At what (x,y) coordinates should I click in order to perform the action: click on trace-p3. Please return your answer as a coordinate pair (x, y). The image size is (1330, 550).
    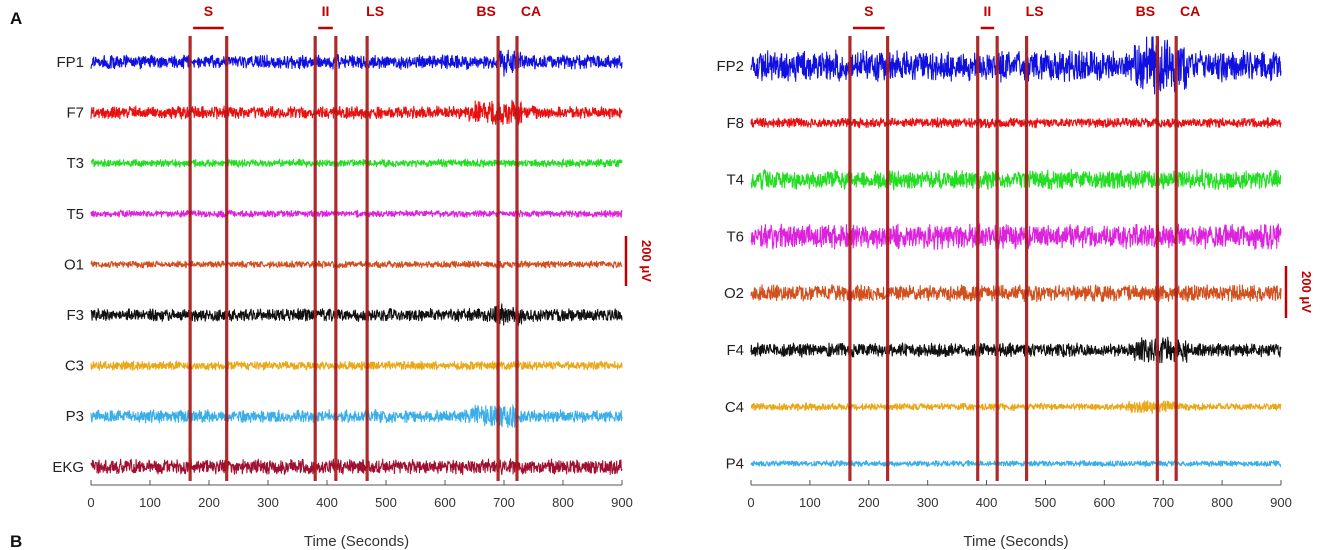
    Looking at the image, I should click on (356, 416).